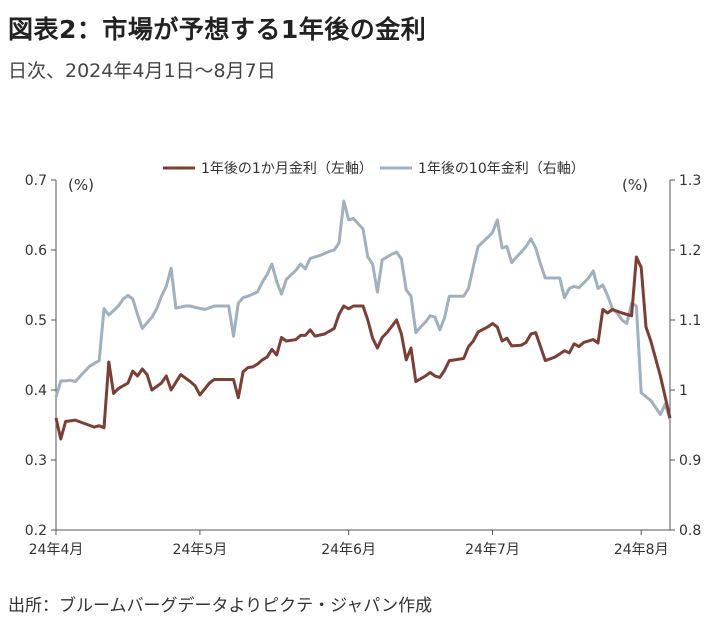  Describe the element at coordinates (81, 185) in the screenshot. I see `left-axis-unit: (%)` at that location.